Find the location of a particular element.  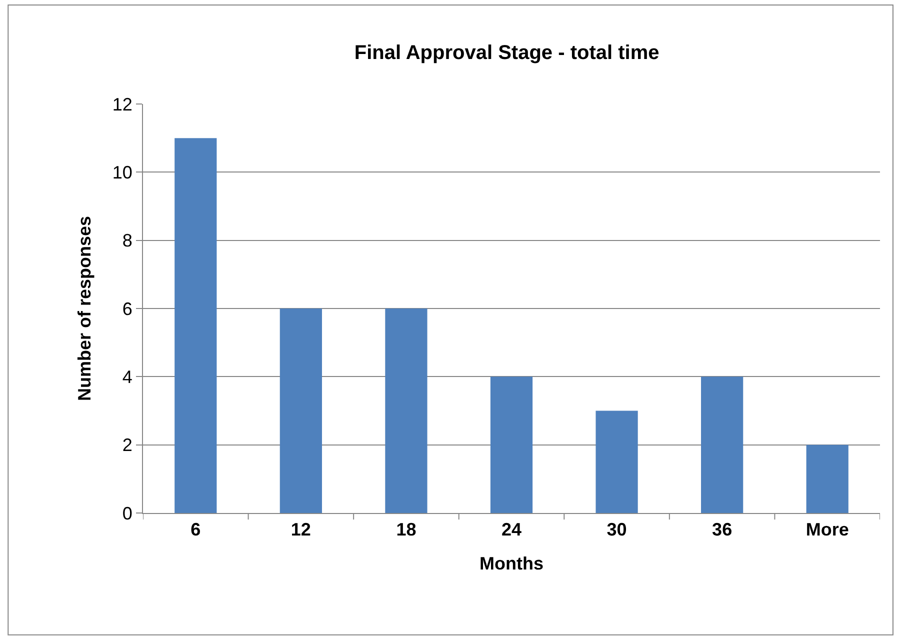

y-tick-label: 4 is located at coordinates (127, 376).